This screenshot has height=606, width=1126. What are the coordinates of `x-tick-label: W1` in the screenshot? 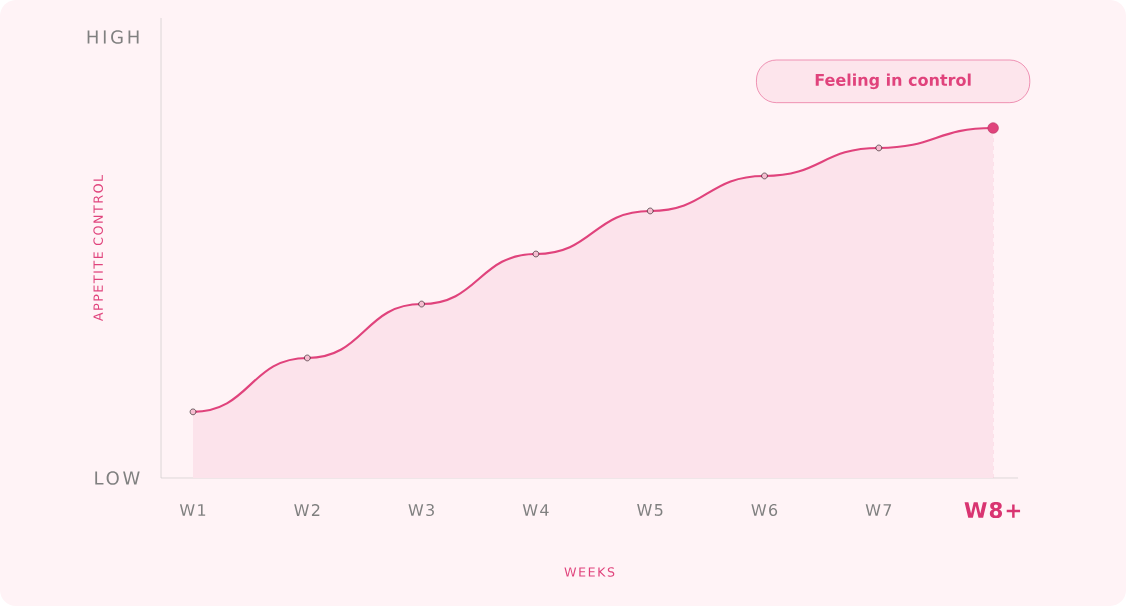 It's located at (192, 510).